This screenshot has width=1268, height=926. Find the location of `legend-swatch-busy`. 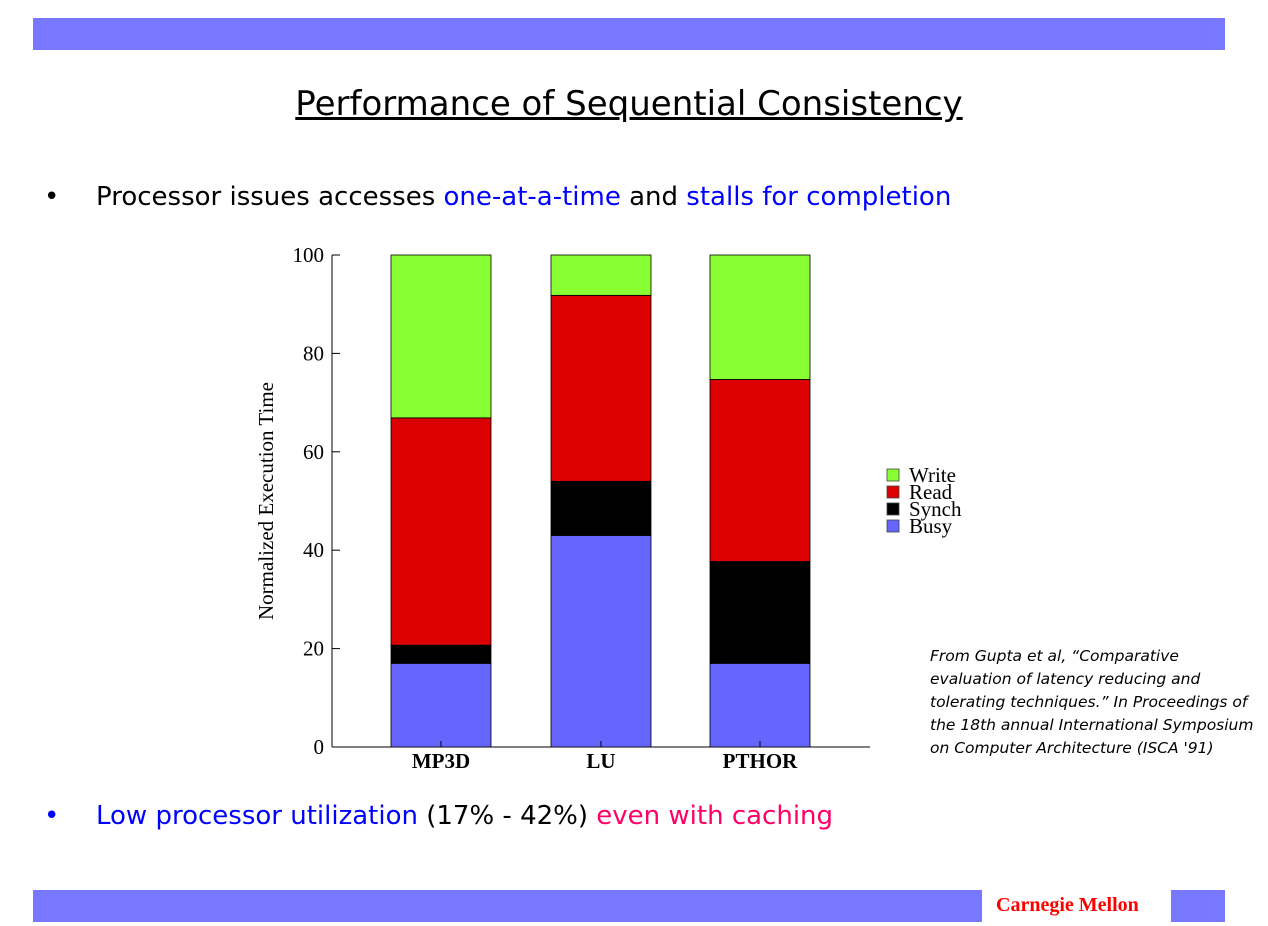

legend-swatch-busy is located at coordinates (893, 526).